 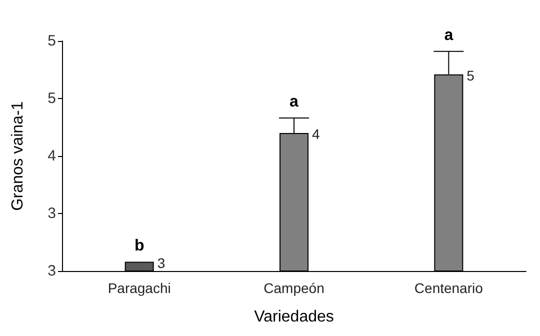 What do you see at coordinates (294, 317) in the screenshot?
I see `x-axis-title: Variedades` at bounding box center [294, 317].